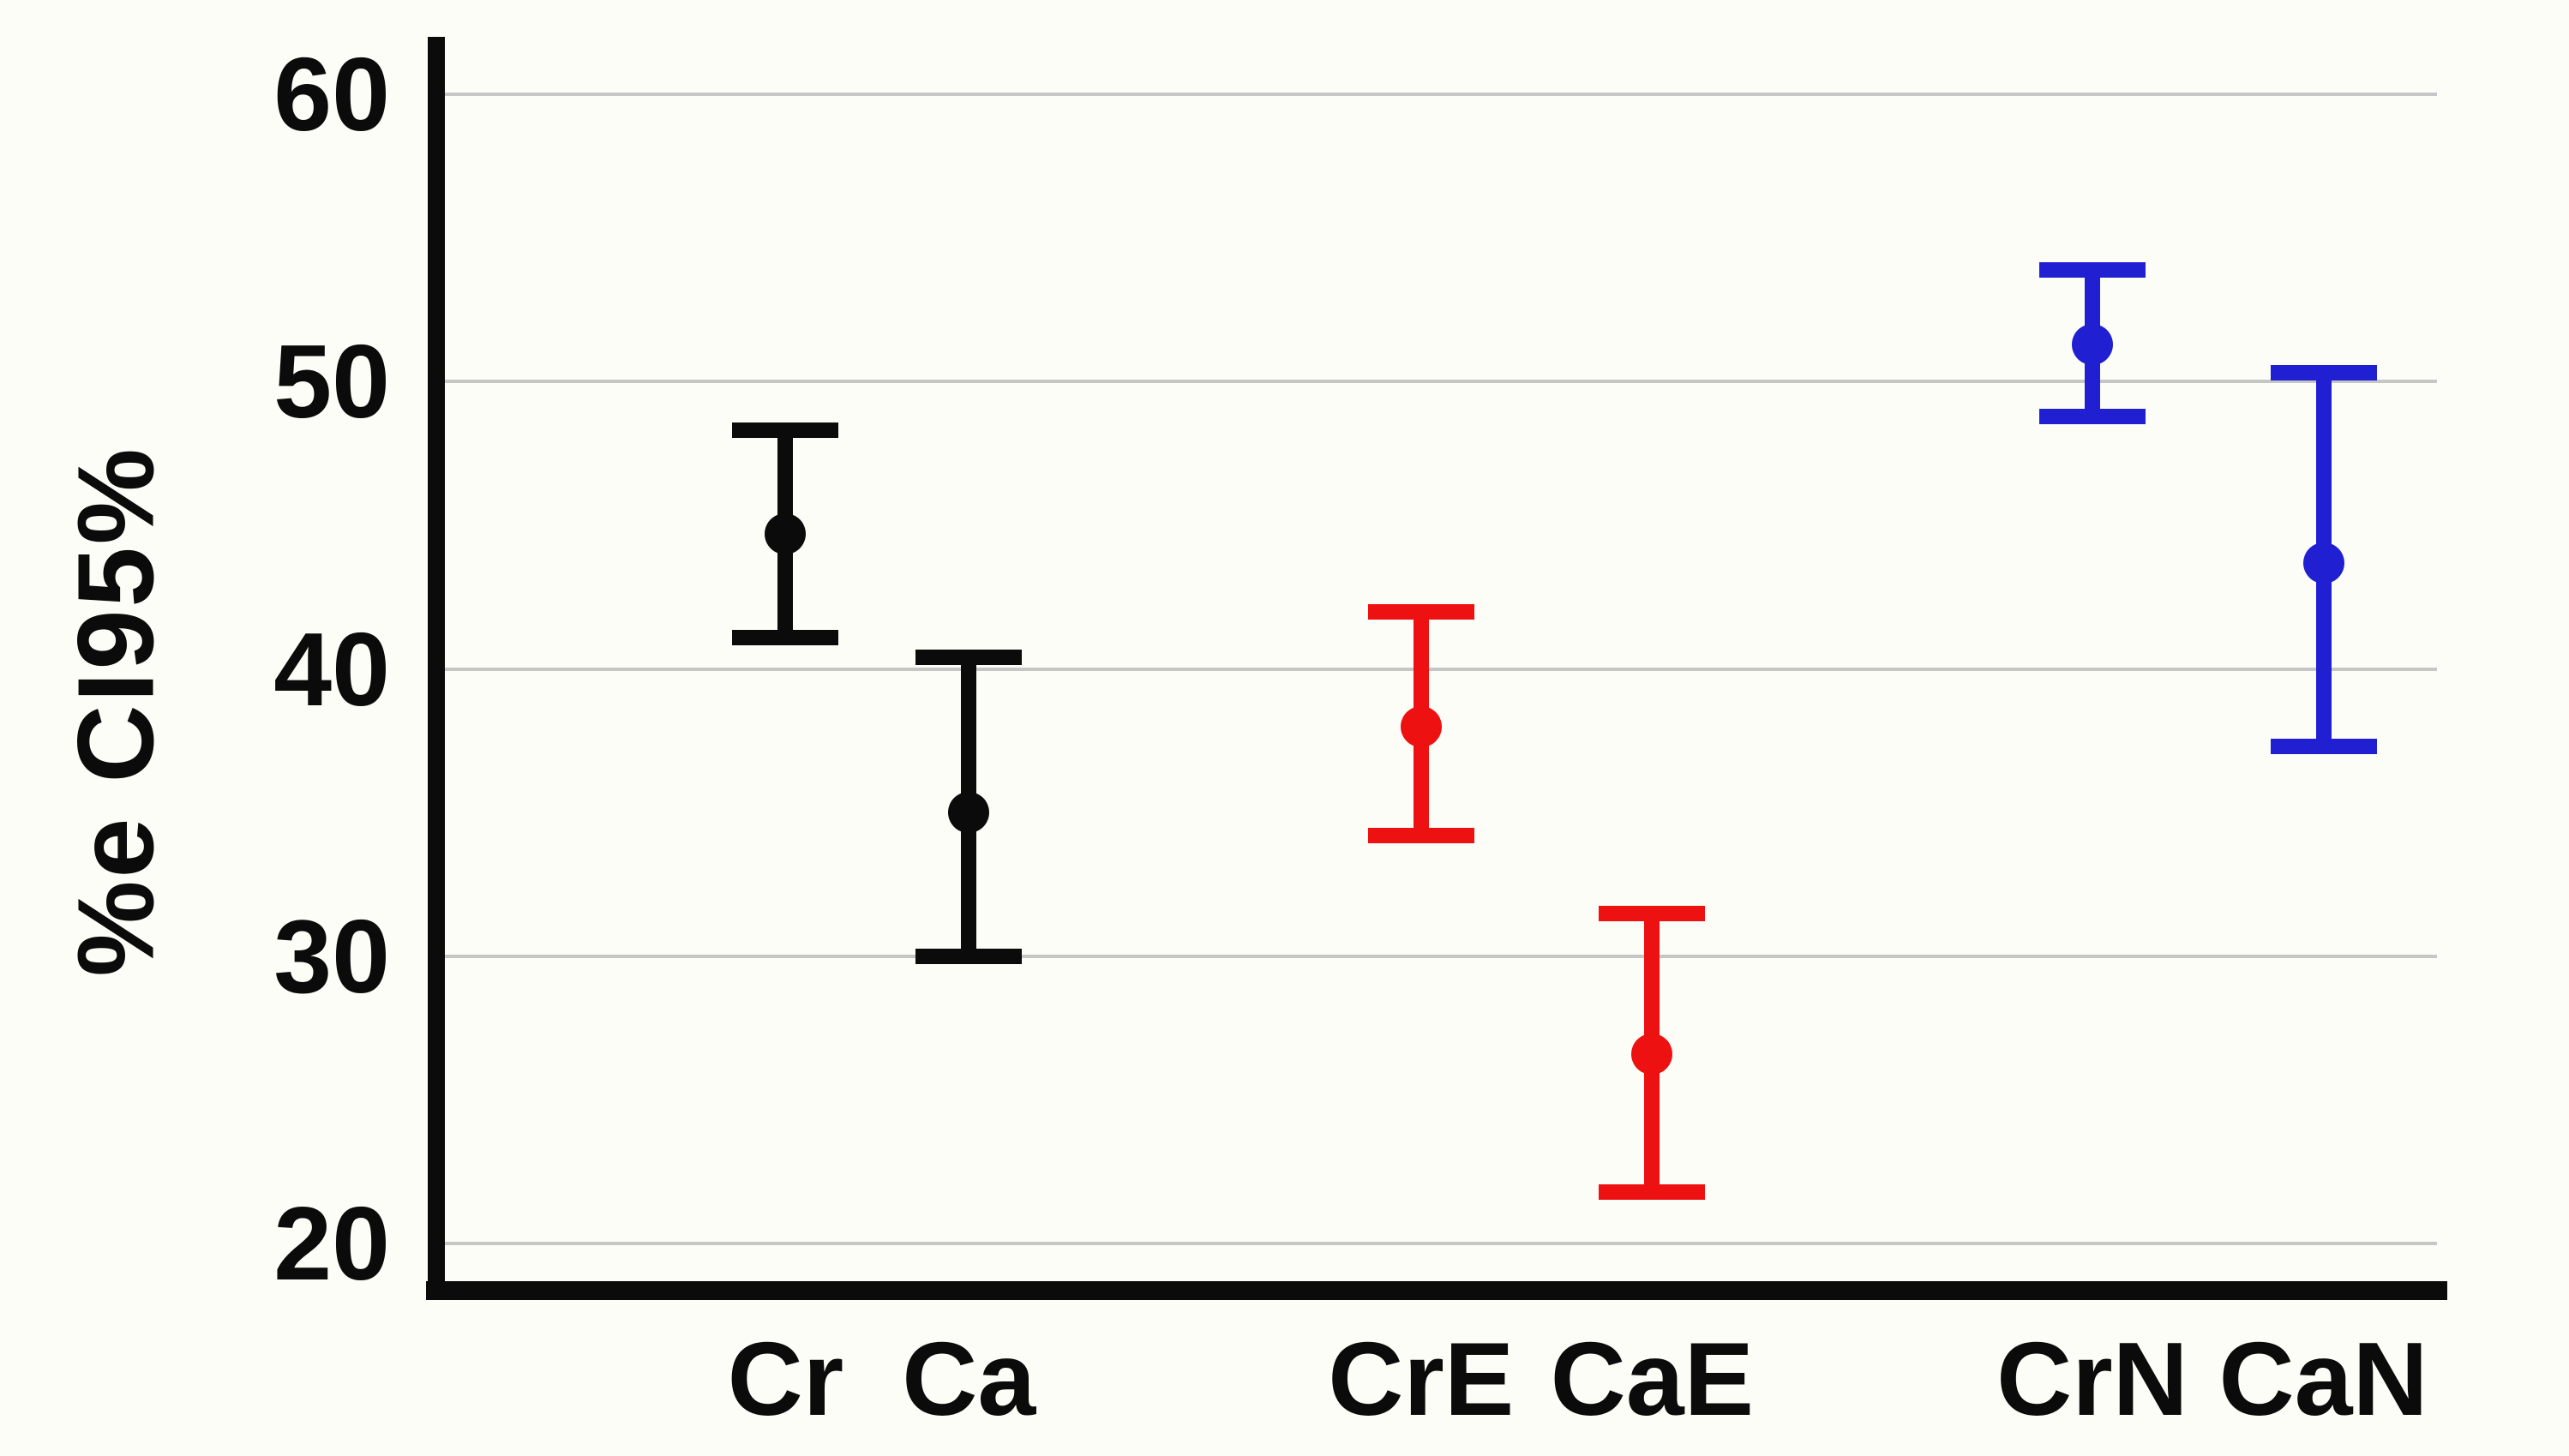 The height and width of the screenshot is (1456, 2569). What do you see at coordinates (1421, 1379) in the screenshot?
I see `x-category-label-cre: CrE` at bounding box center [1421, 1379].